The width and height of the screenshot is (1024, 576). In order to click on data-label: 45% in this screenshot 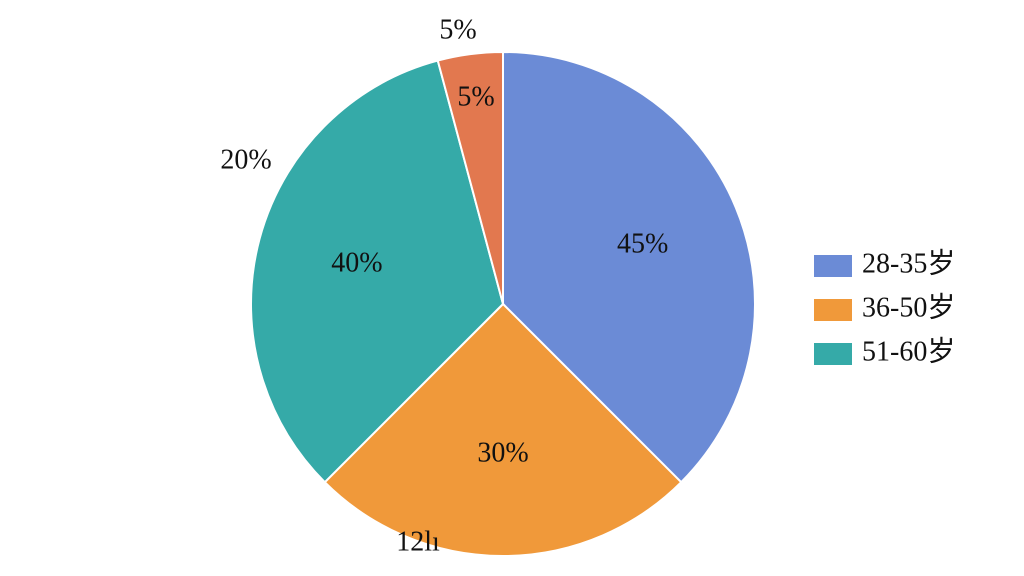, I will do `click(642, 244)`.